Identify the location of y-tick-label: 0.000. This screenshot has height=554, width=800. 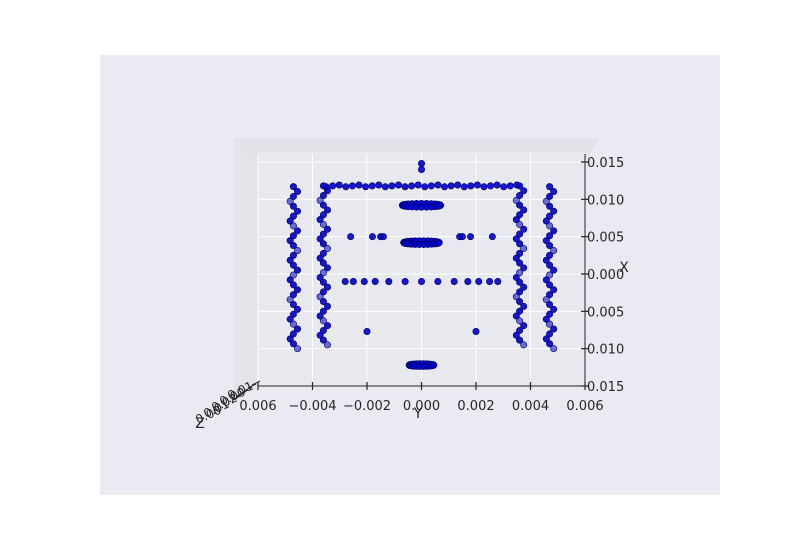
(421, 406).